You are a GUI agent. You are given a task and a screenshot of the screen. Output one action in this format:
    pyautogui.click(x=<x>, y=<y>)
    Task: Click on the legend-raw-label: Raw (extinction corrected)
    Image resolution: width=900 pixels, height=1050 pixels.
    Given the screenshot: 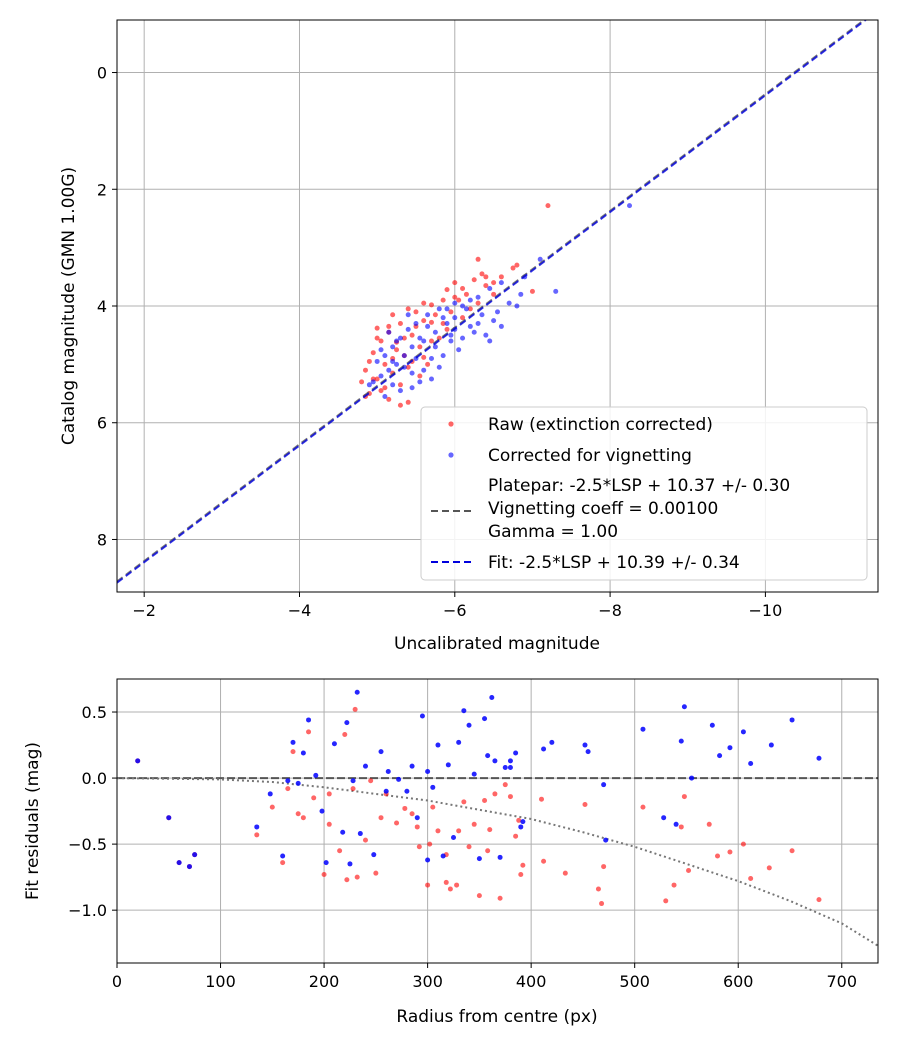 What is the action you would take?
    pyautogui.click(x=600, y=425)
    